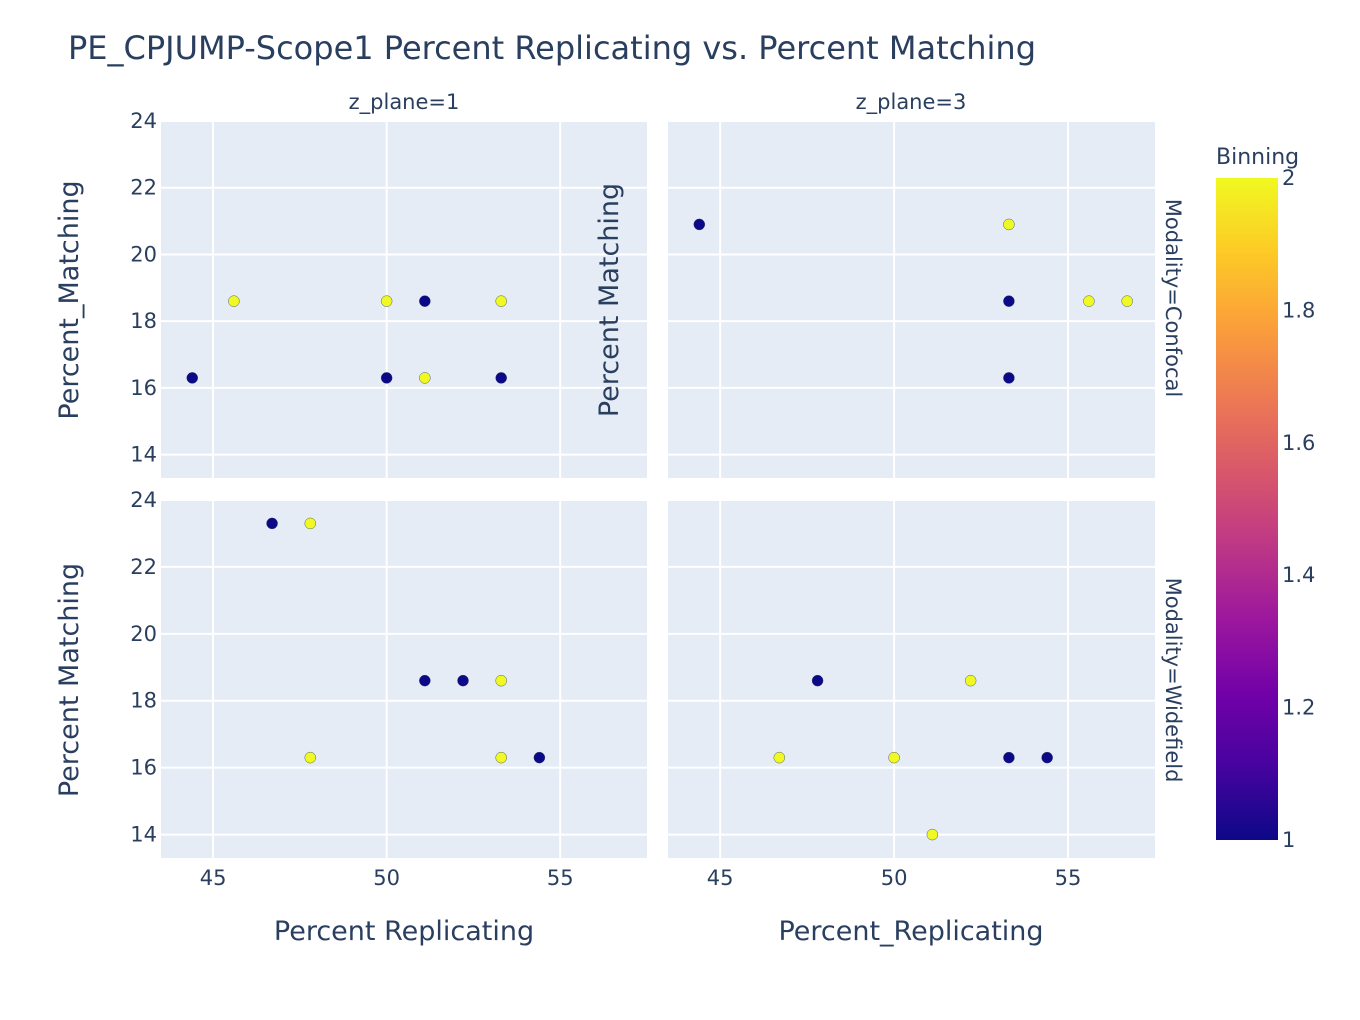  I want to click on facet-label-z-plane-1: z_plane=1, so click(404, 102).